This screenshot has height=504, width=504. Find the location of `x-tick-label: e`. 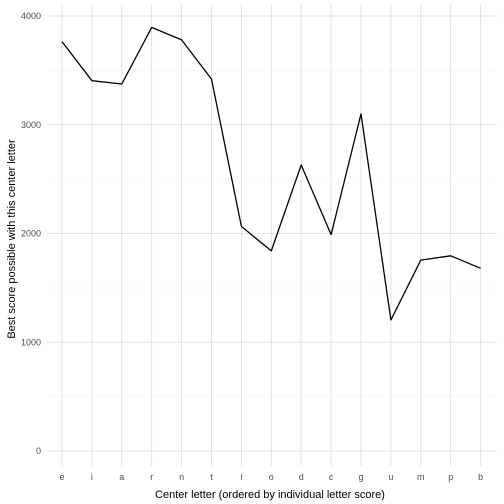

x-tick-label: e is located at coordinates (61, 477).